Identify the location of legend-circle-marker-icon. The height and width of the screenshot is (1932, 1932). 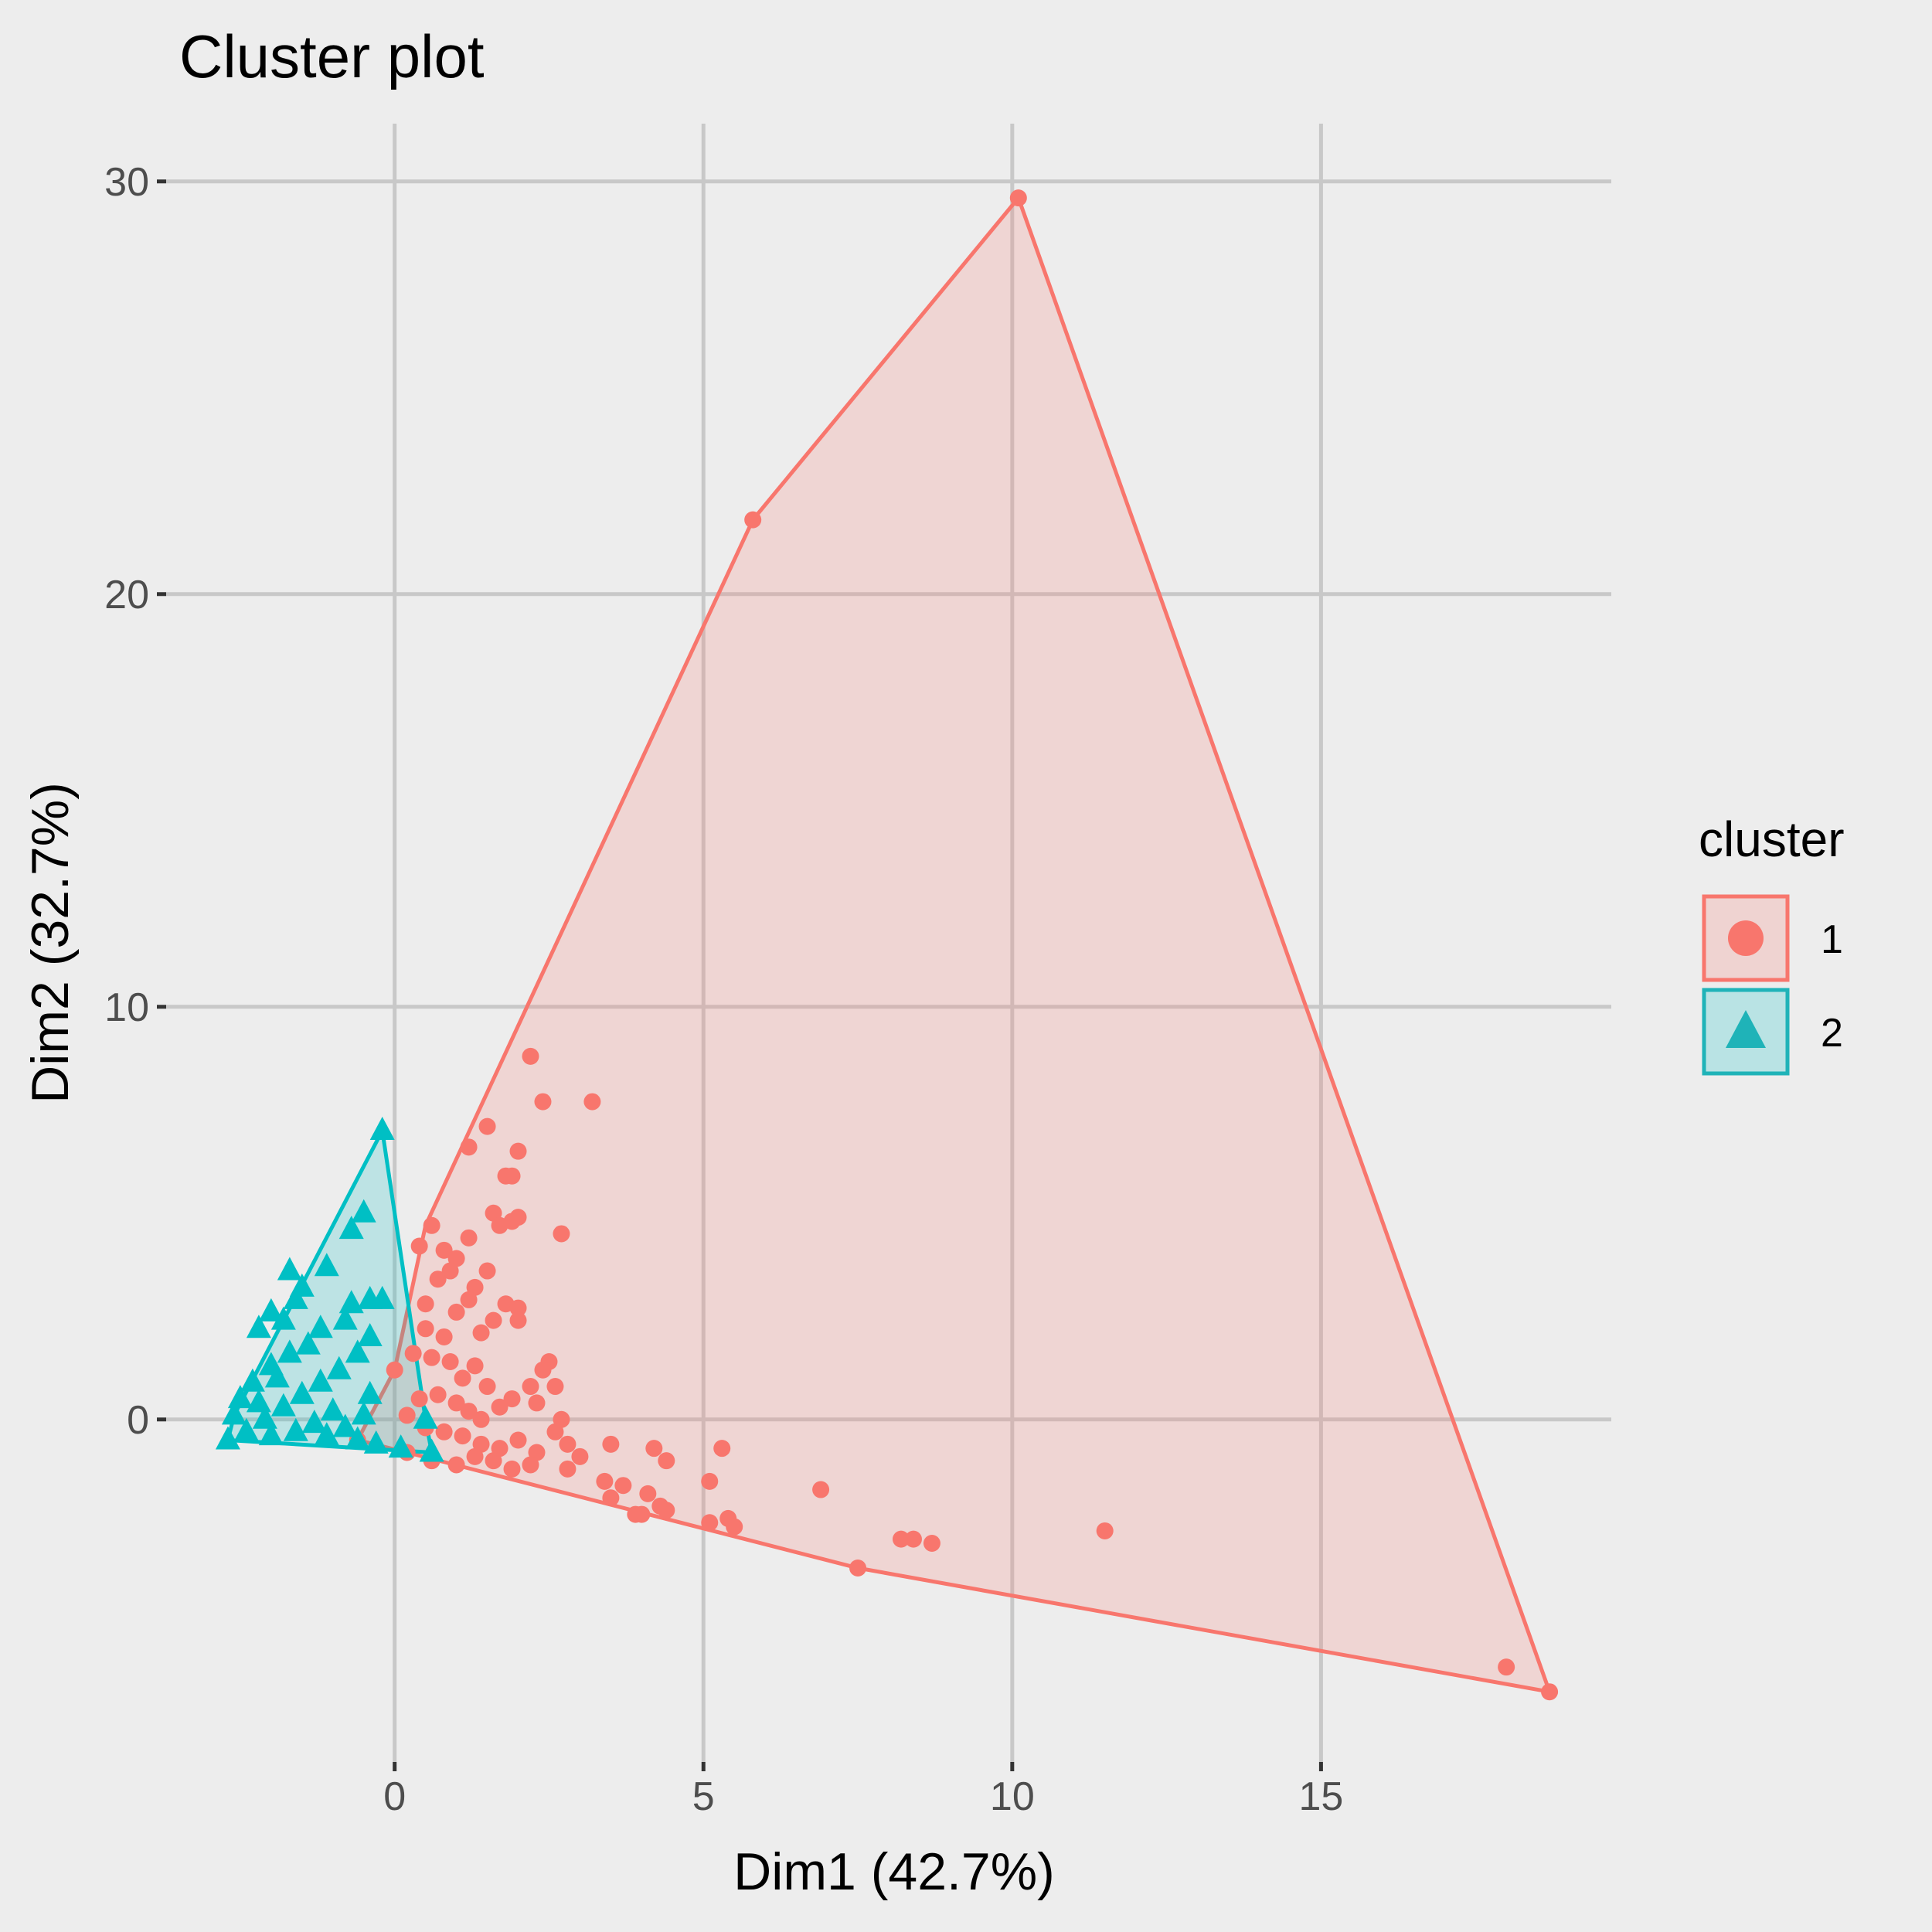
(1746, 938).